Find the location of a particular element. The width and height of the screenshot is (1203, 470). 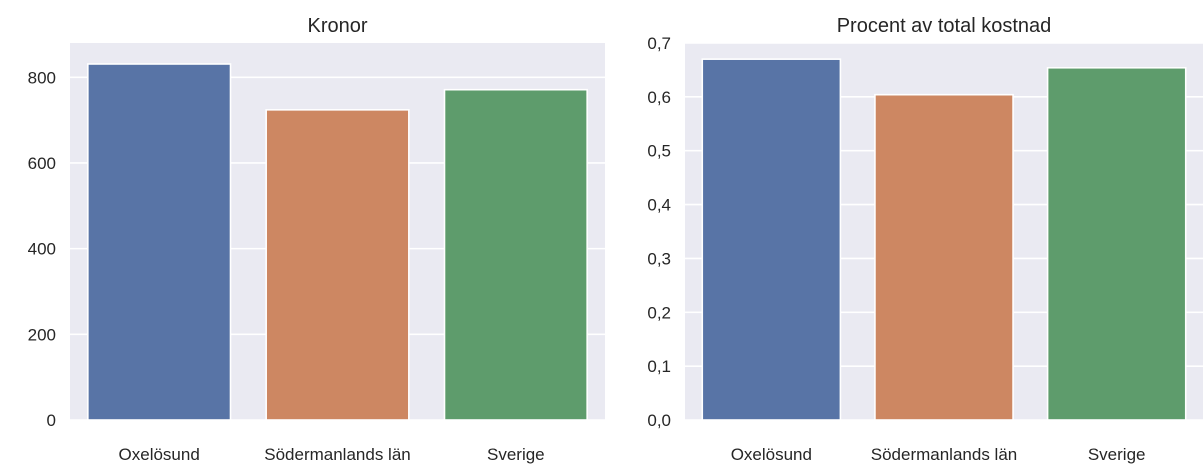

chart-title: Kronor is located at coordinates (337, 26).